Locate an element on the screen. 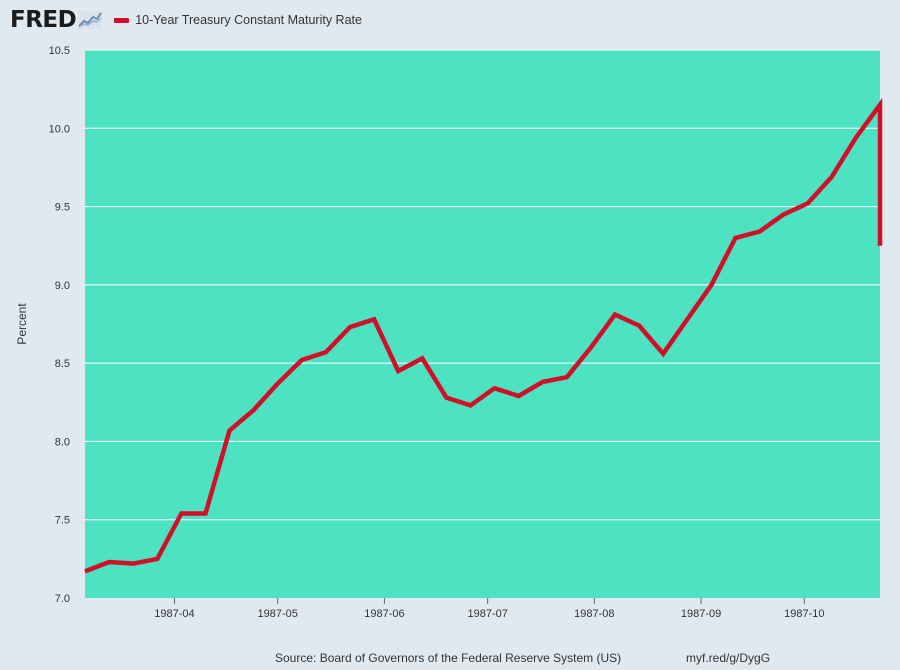  y-axis-label: Percent is located at coordinates (22, 324).